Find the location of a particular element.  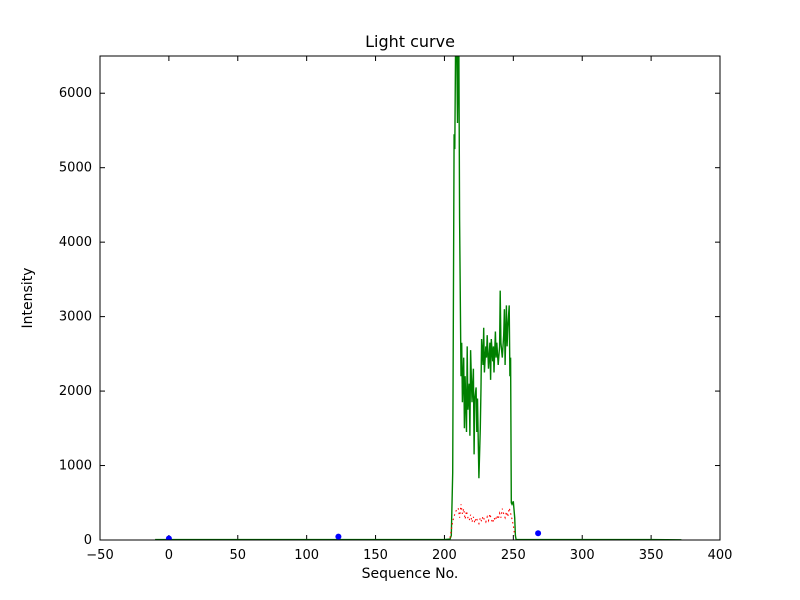

x-axis-label: Sequence No. is located at coordinates (410, 574).